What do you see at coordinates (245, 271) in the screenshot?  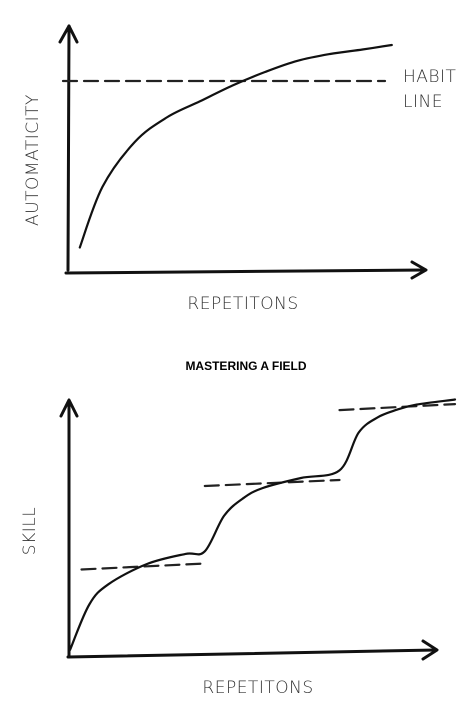 I see `x-axis-chart1` at bounding box center [245, 271].